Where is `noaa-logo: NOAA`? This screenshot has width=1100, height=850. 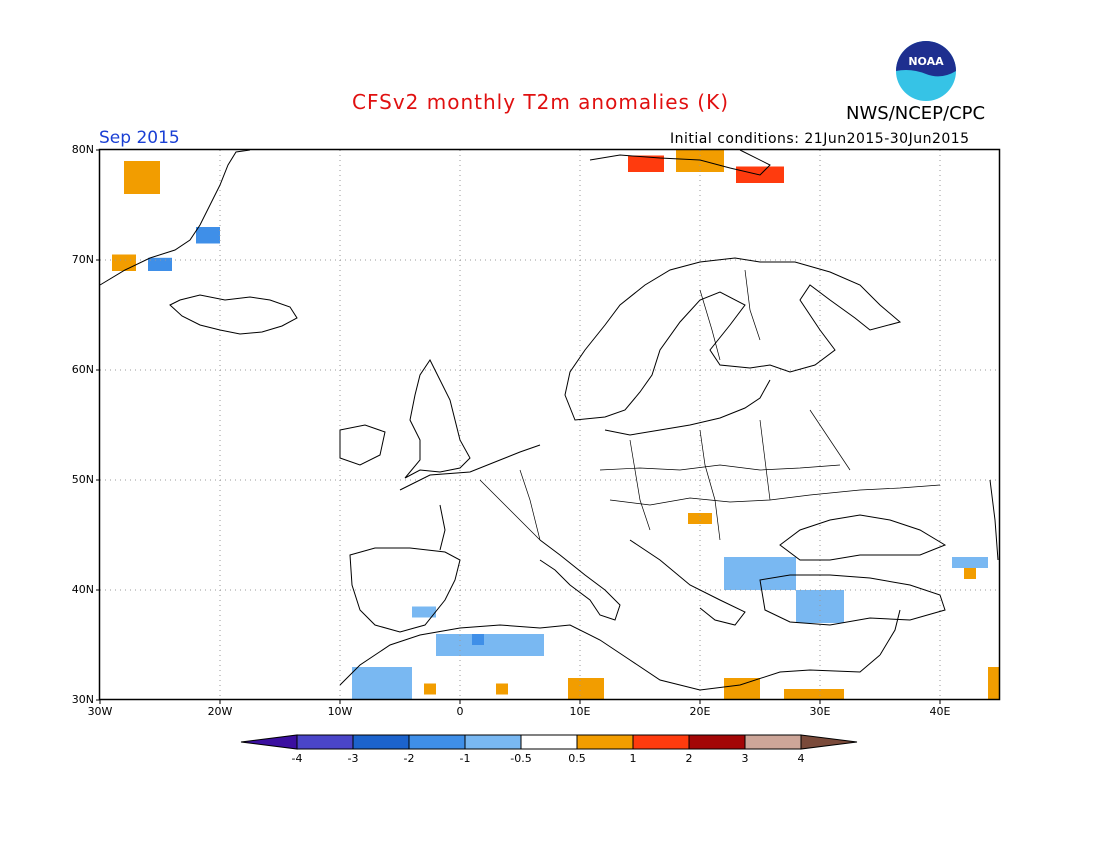
noaa-logo: NOAA is located at coordinates (926, 71).